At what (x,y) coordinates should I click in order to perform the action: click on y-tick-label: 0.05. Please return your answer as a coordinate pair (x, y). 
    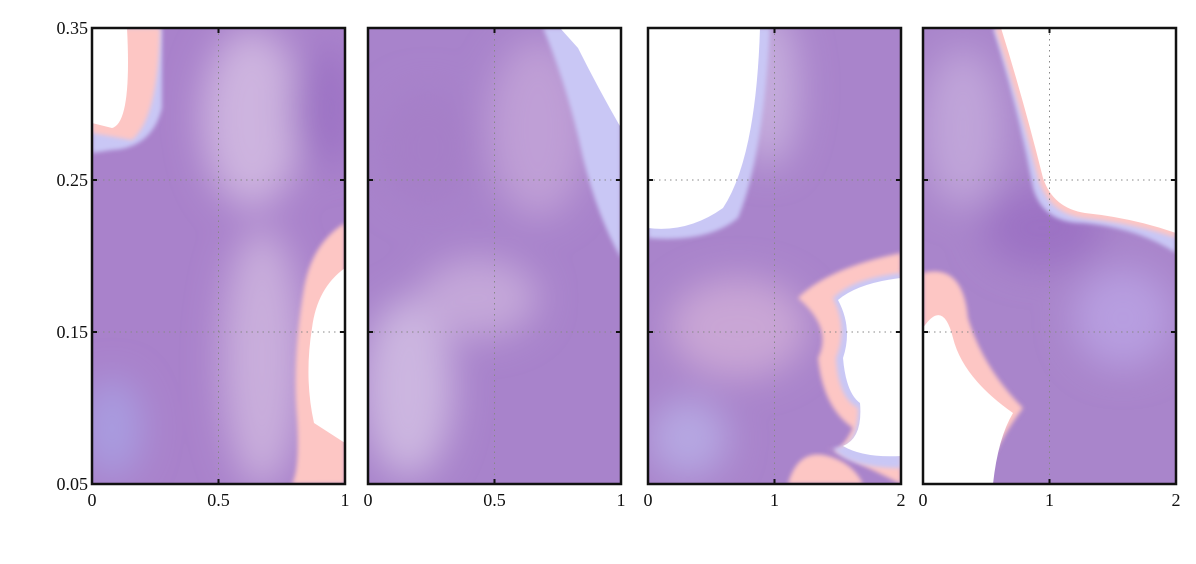
    Looking at the image, I should click on (73, 484).